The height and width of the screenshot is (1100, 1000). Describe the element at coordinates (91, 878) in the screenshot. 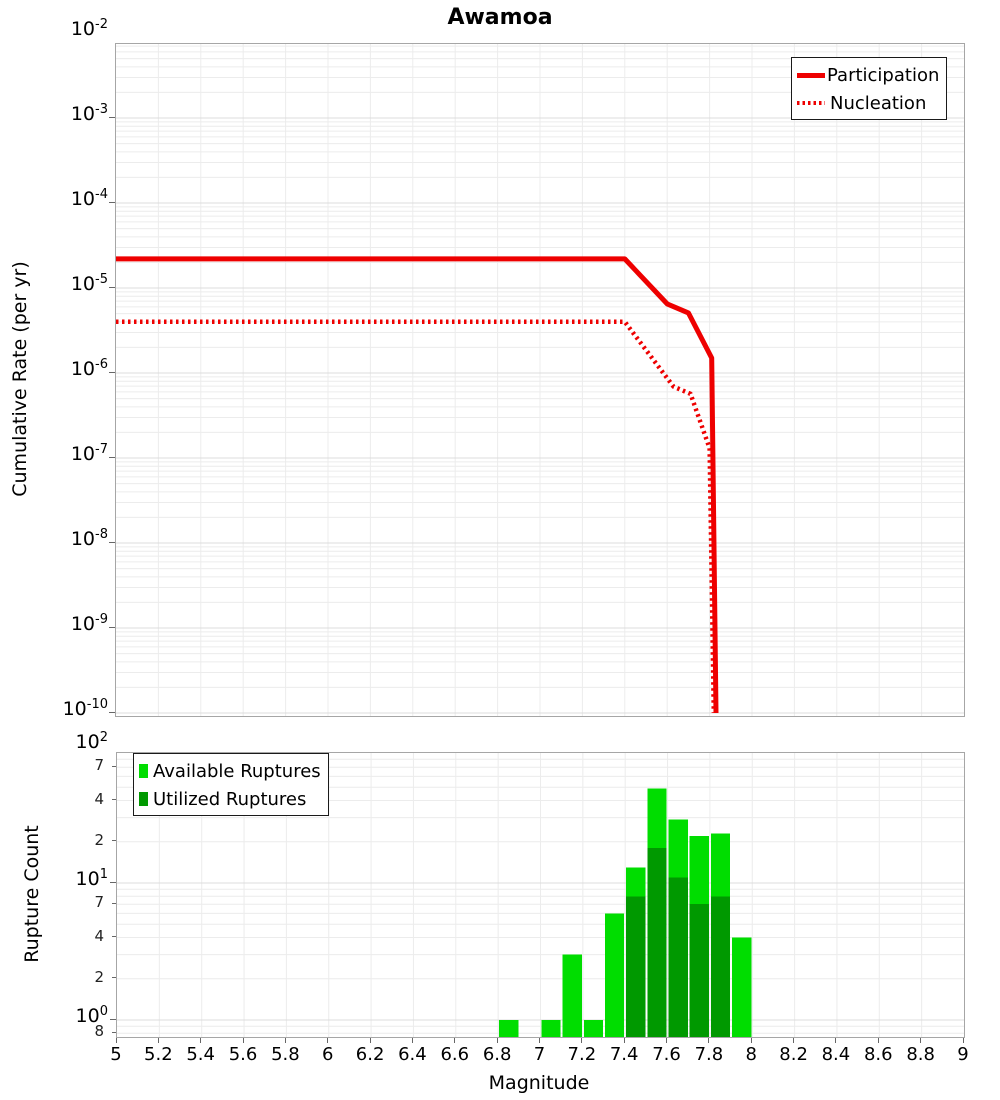

I see `count-y-tick-label: 10¹` at that location.